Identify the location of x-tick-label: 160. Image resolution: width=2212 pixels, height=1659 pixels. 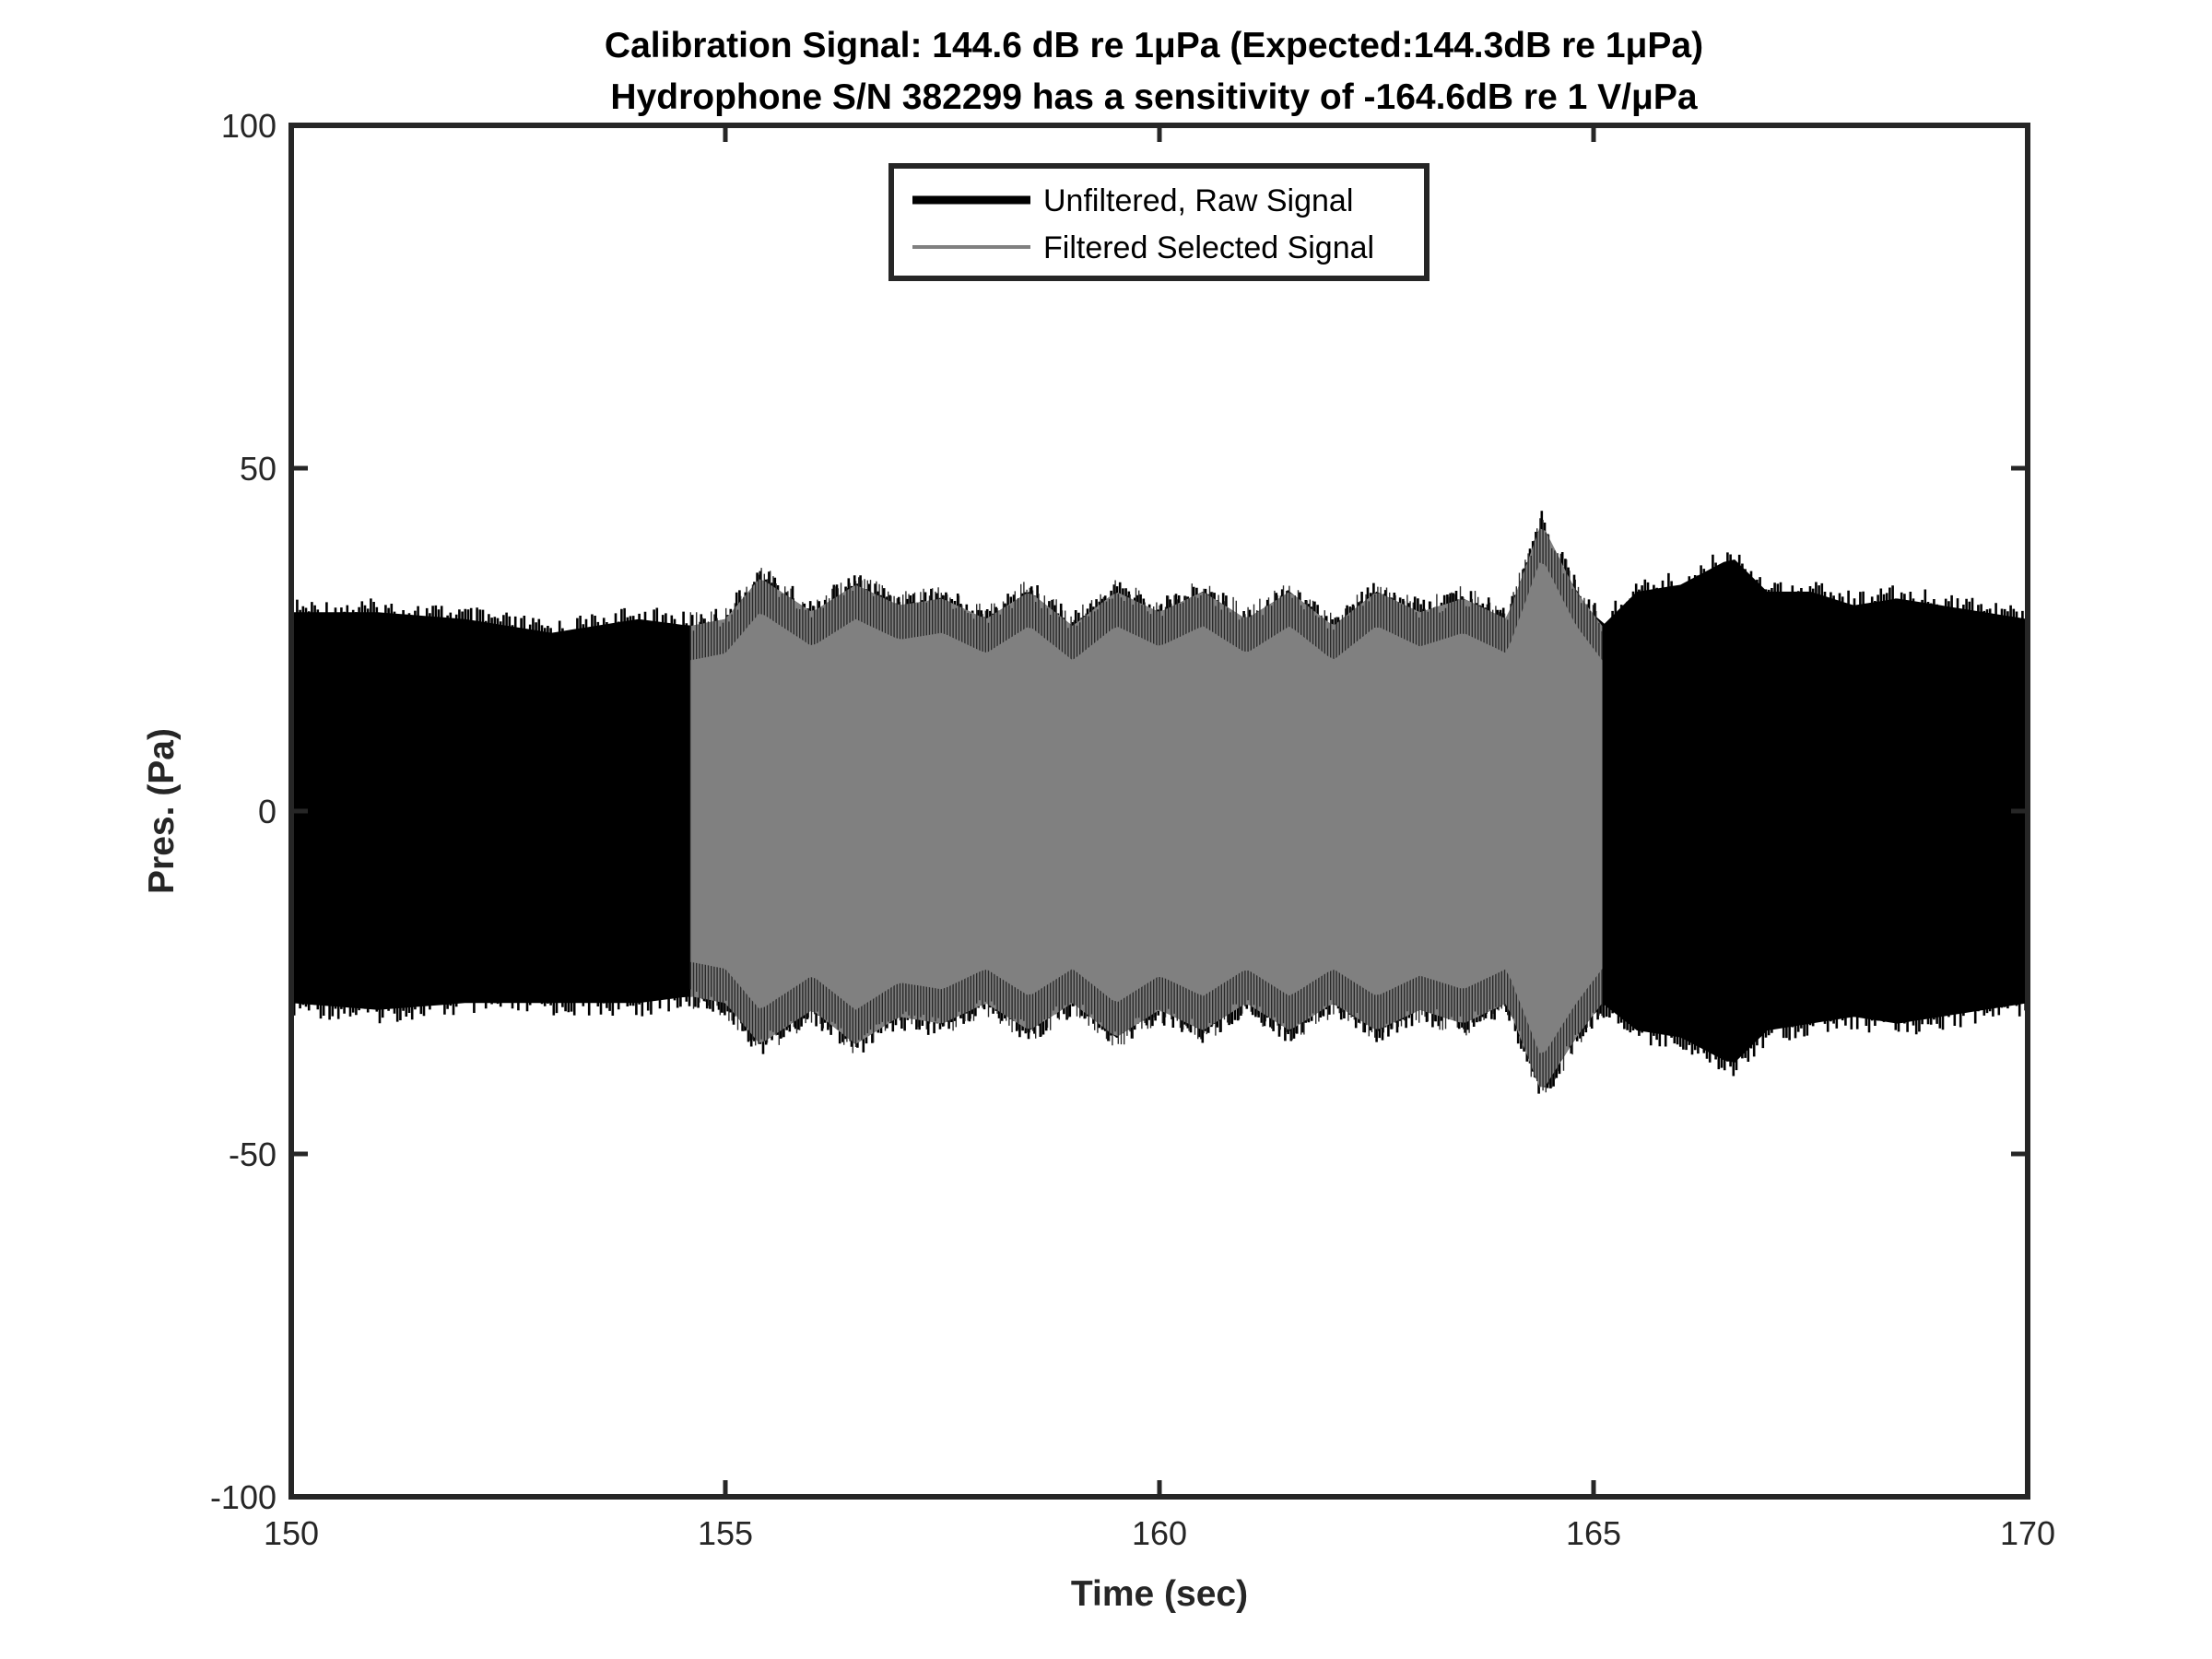
(1159, 1533).